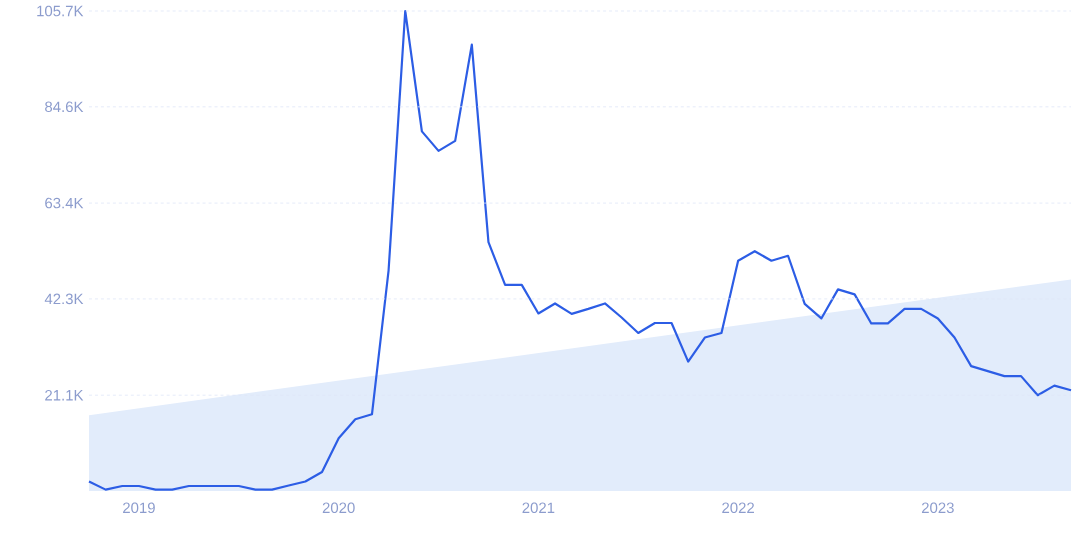 The width and height of the screenshot is (1075, 537). Describe the element at coordinates (538, 508) in the screenshot. I see `x-tick-label: 2021` at that location.